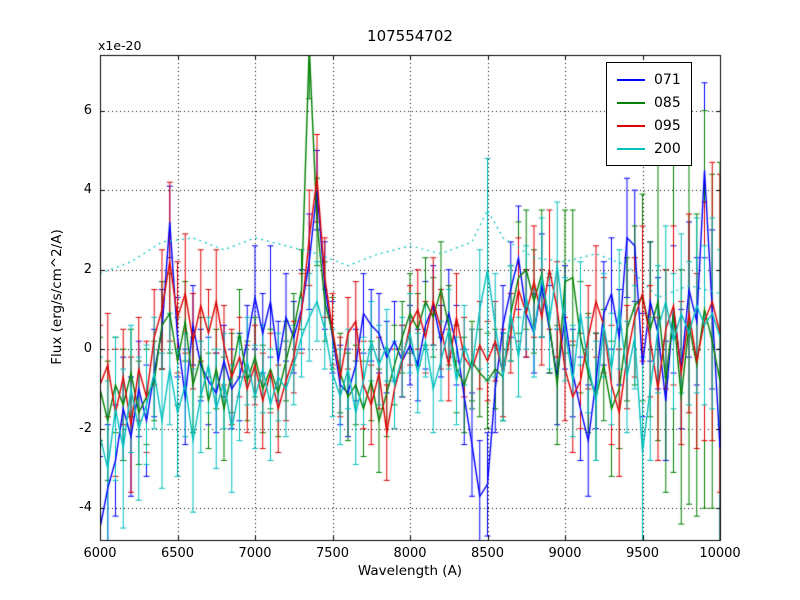  What do you see at coordinates (410, 36) in the screenshot?
I see `plot-title: 107554702` at bounding box center [410, 36].